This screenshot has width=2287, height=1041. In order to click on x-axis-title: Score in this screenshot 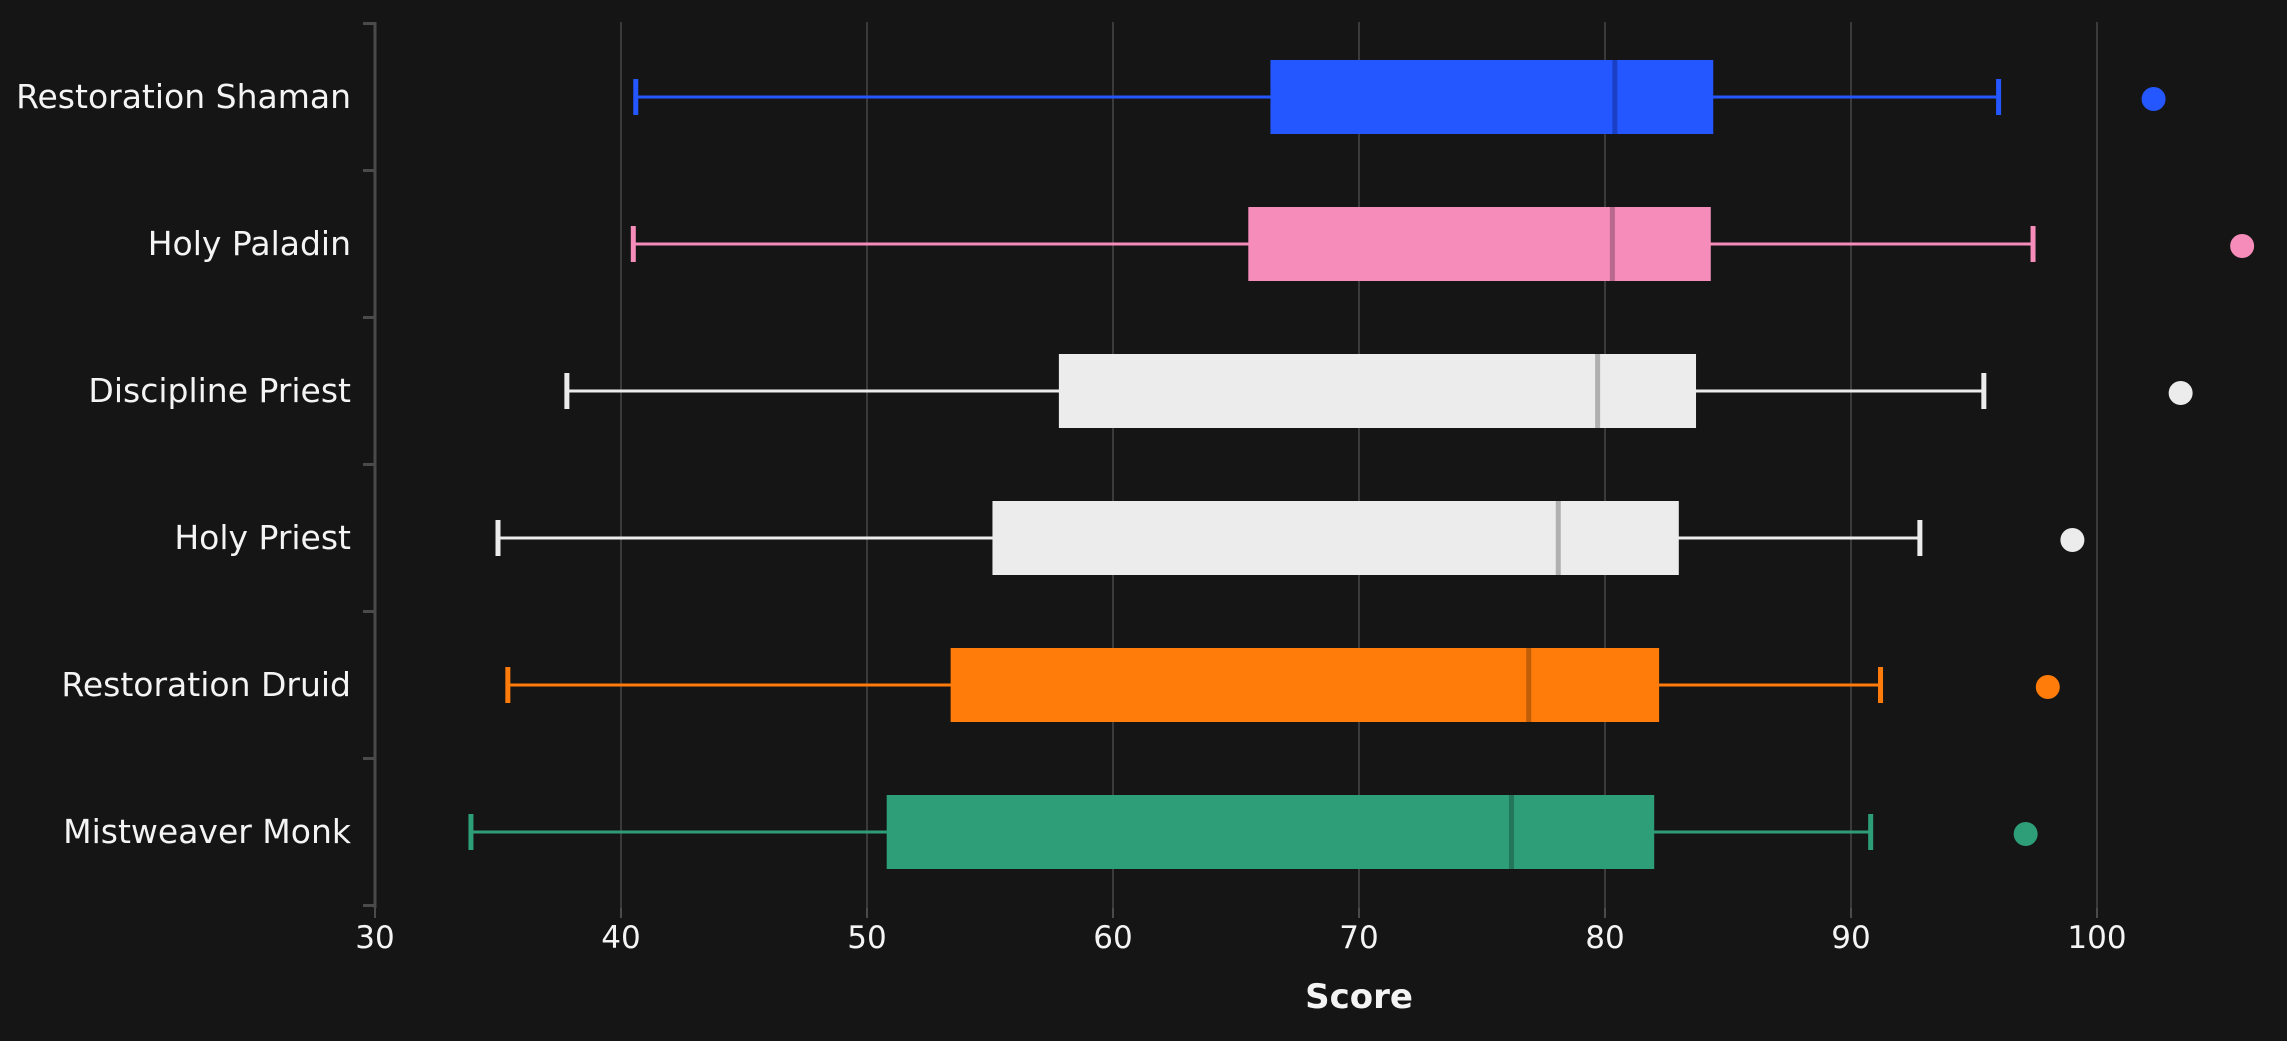, I will do `click(1359, 997)`.